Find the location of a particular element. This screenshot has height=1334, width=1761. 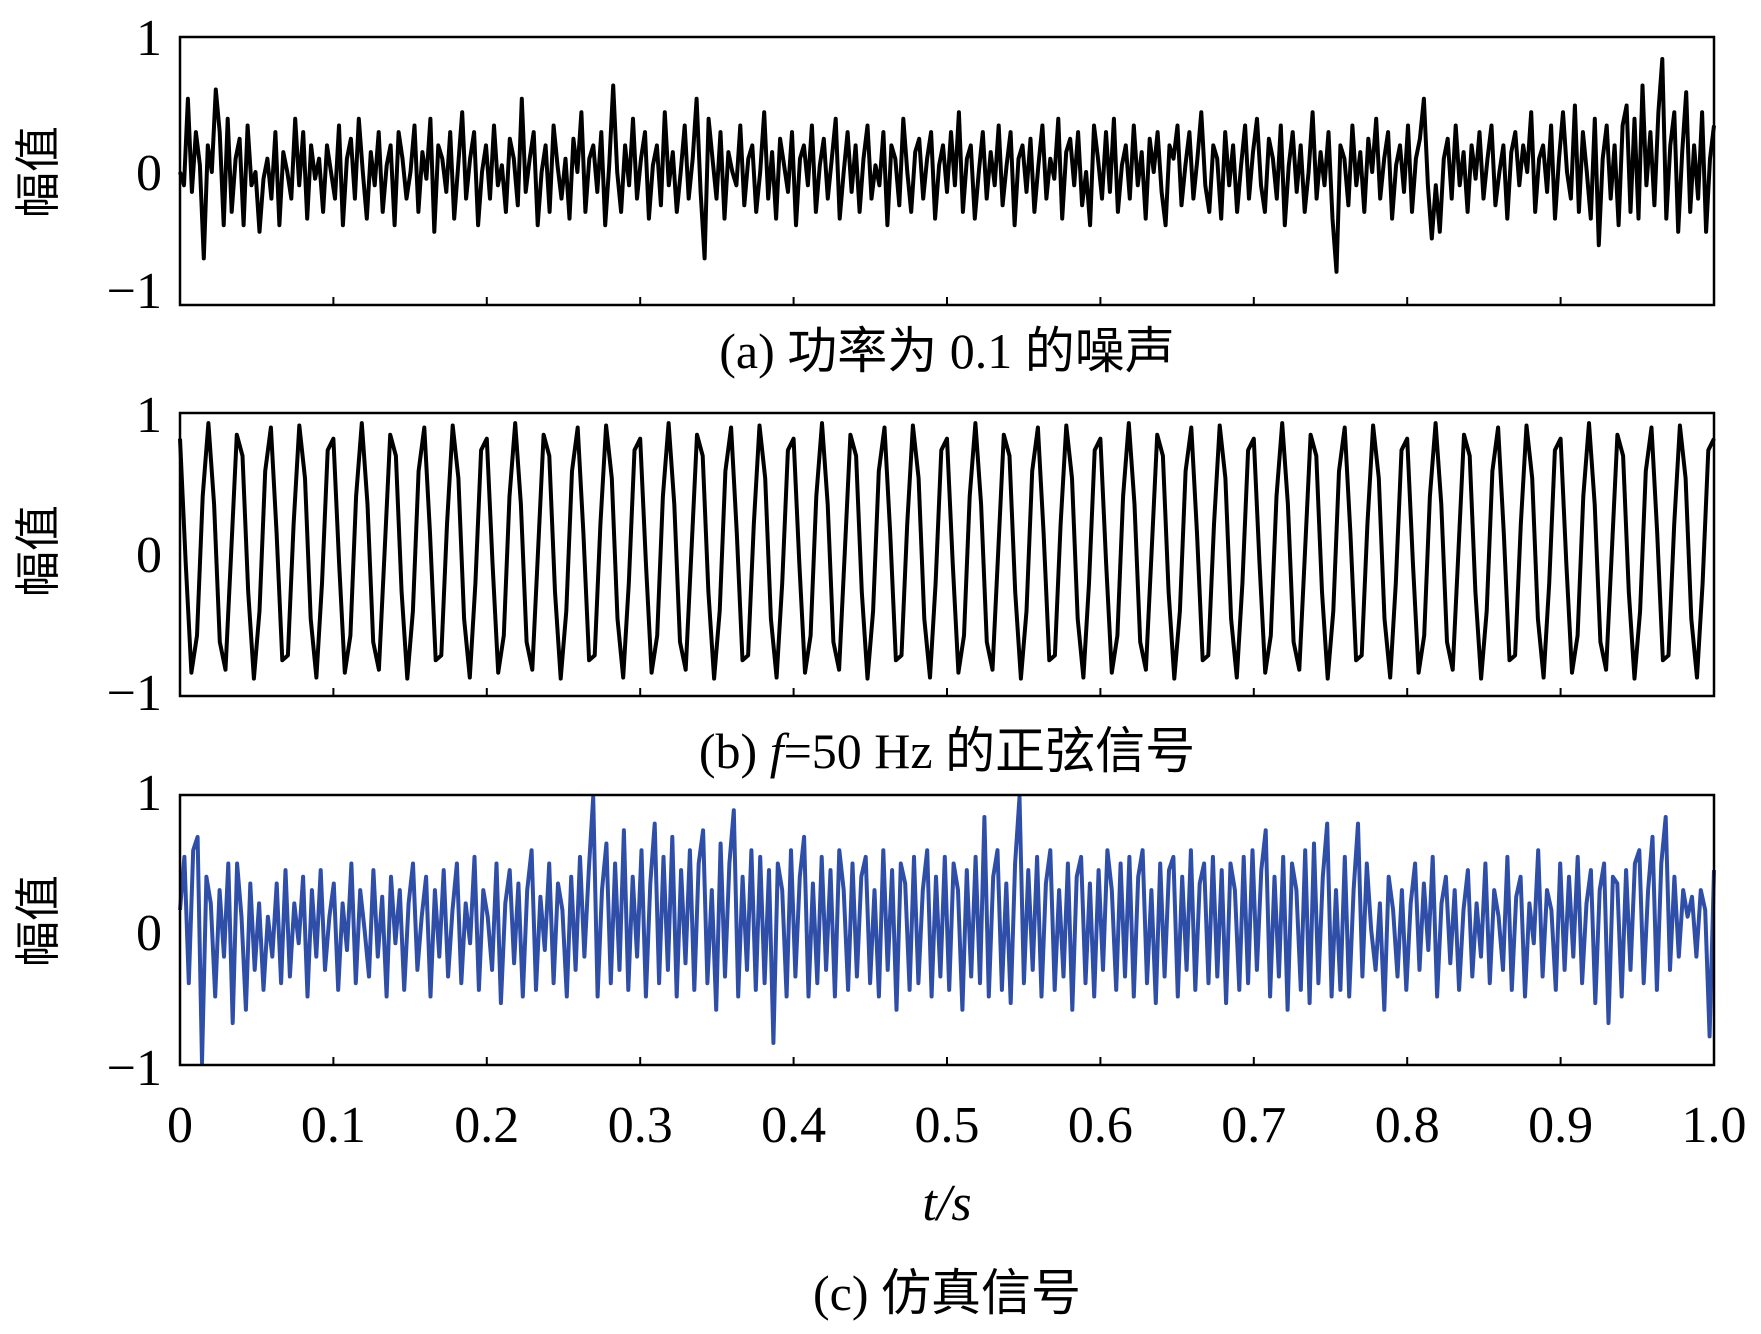

panel-b-ytick-bottom: −1 is located at coordinates (134, 693).